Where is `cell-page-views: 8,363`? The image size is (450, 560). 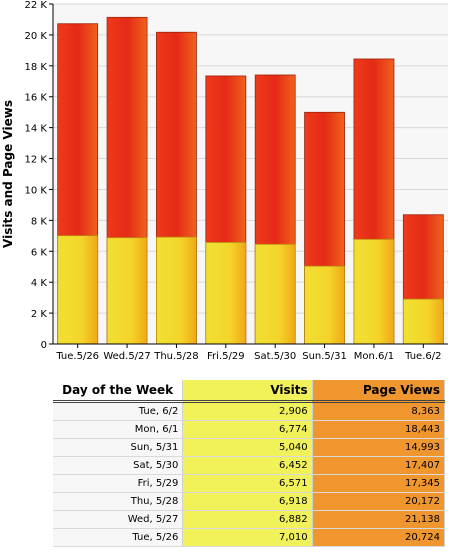 cell-page-views: 8,363 is located at coordinates (379, 411).